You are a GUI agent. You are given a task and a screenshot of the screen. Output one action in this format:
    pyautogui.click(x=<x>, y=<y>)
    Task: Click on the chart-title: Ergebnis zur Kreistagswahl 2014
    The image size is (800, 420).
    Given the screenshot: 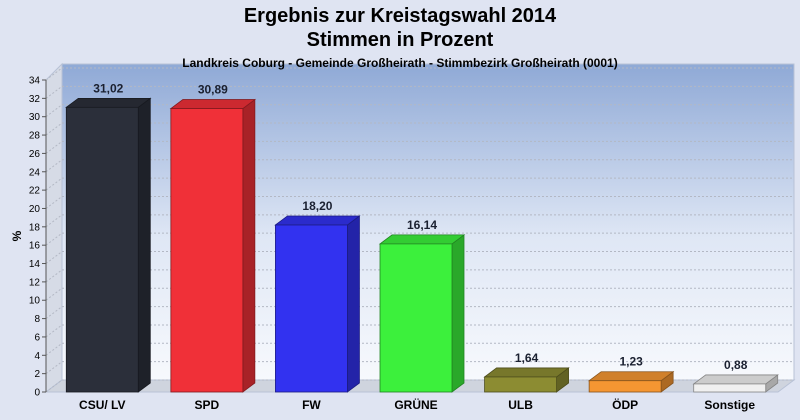 What is the action you would take?
    pyautogui.click(x=400, y=16)
    